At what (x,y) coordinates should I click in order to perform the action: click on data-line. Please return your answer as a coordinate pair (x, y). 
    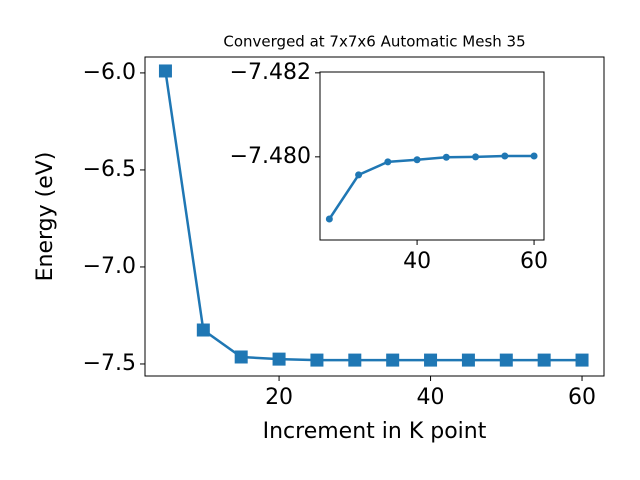
    Looking at the image, I should click on (431, 187).